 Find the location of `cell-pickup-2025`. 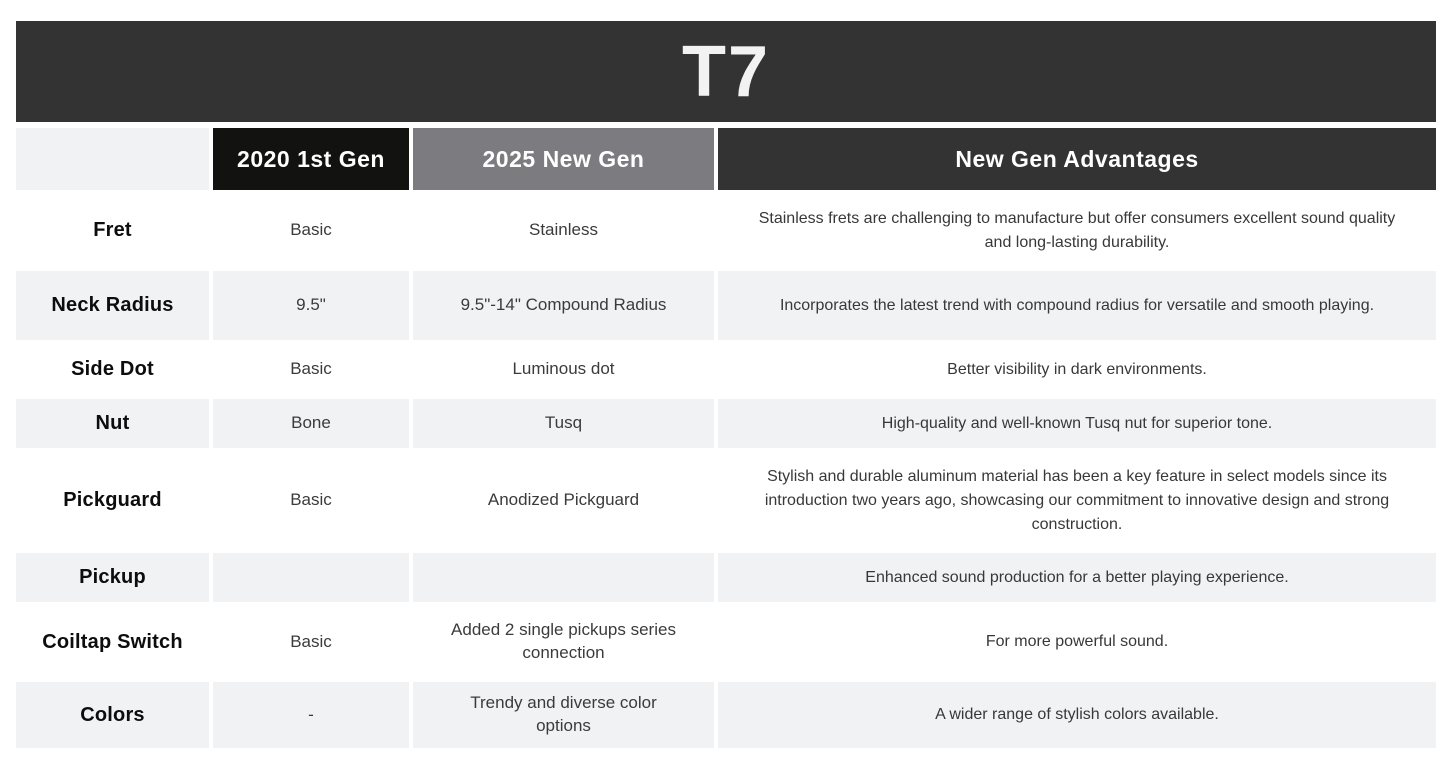

cell-pickup-2025 is located at coordinates (563, 577).